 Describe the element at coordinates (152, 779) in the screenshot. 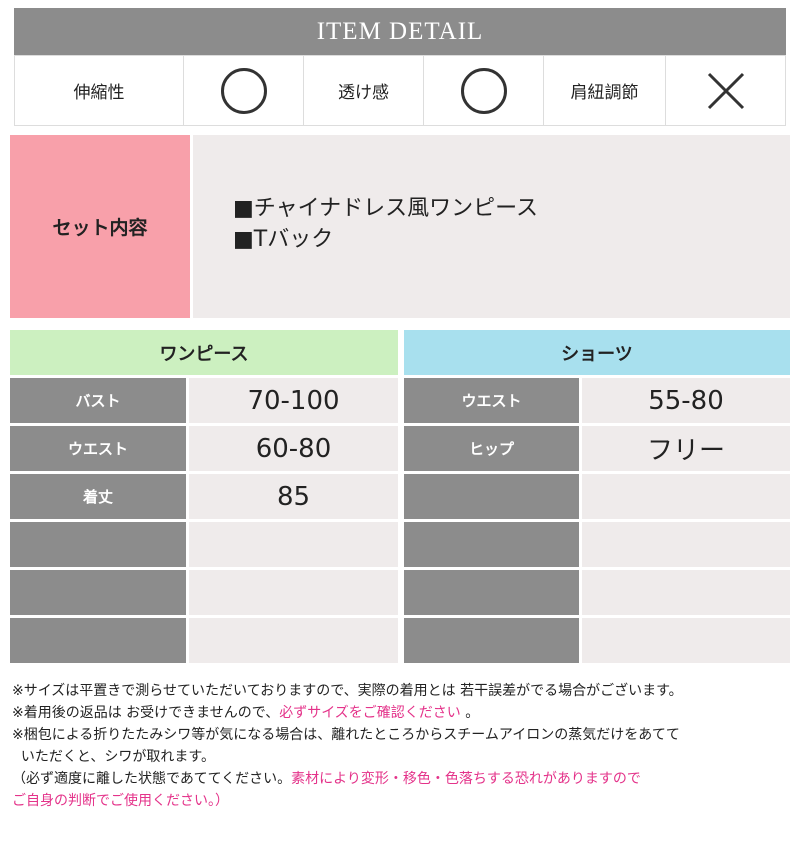

I see `note-line: （必ず適度に離した状態であててください。` at that location.